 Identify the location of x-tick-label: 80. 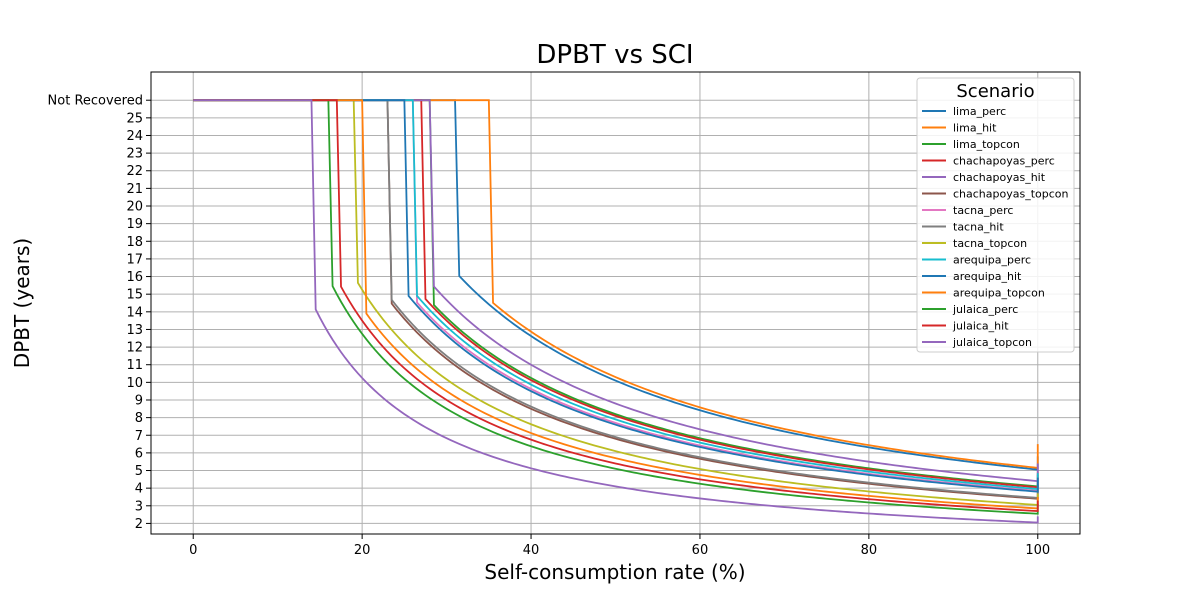
(869, 550).